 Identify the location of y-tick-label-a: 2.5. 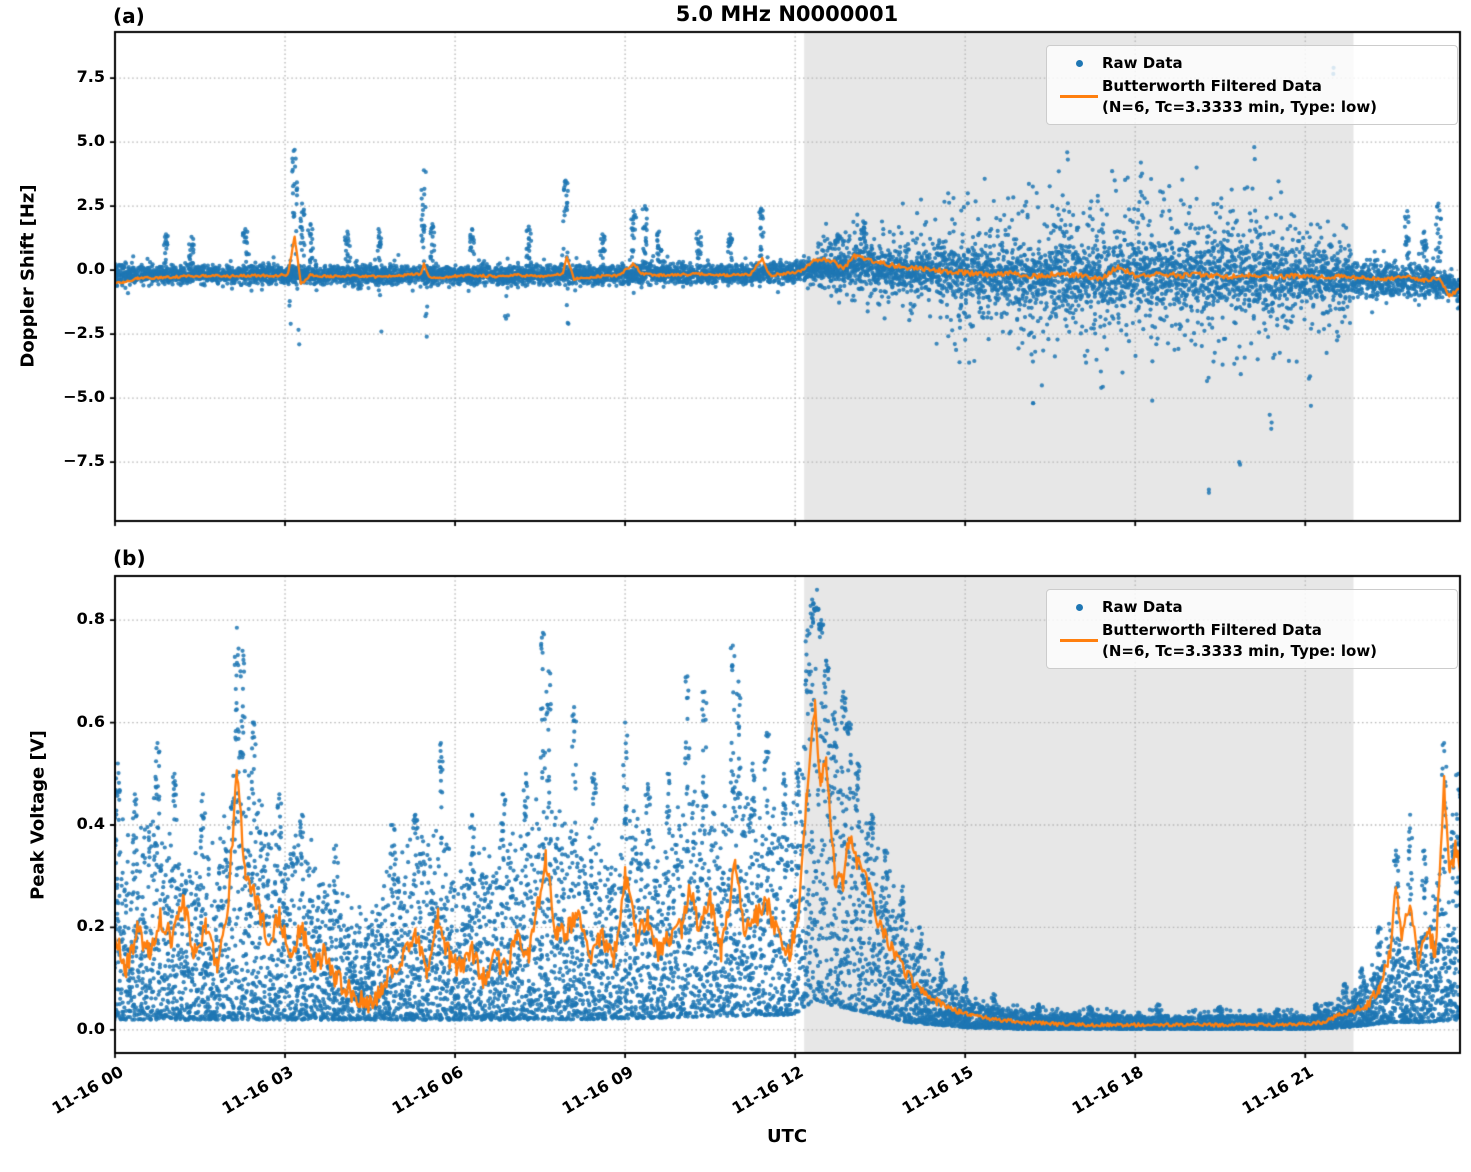
(90, 205).